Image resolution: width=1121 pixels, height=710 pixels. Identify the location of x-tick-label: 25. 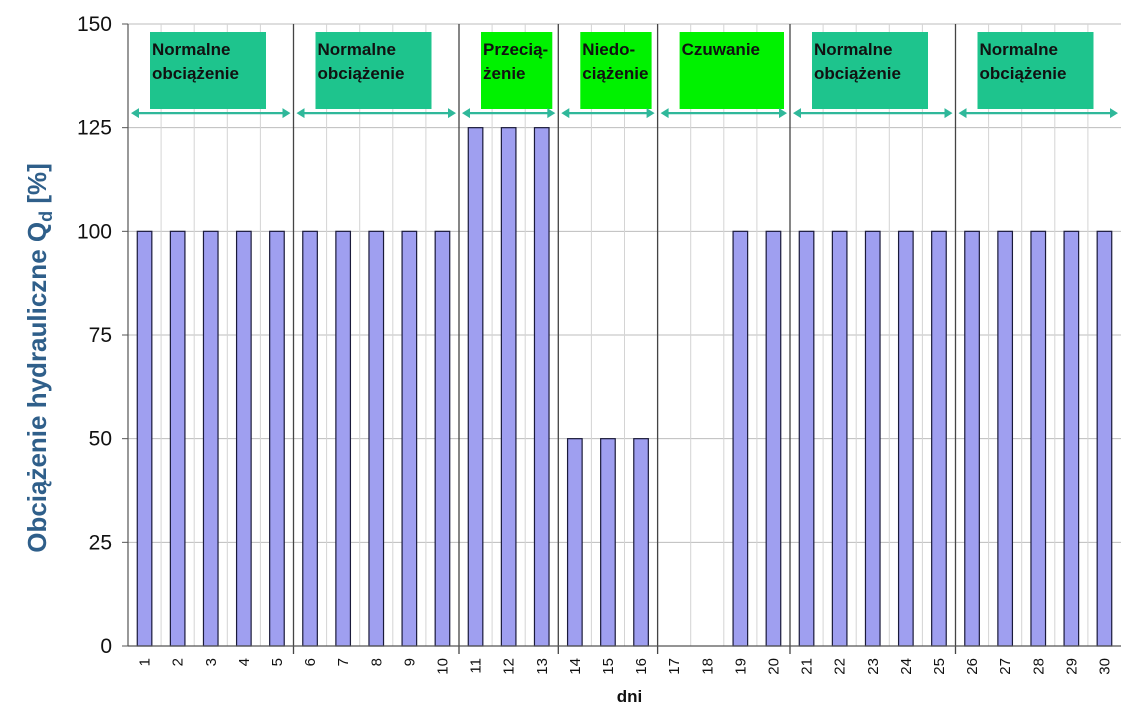
(939, 666).